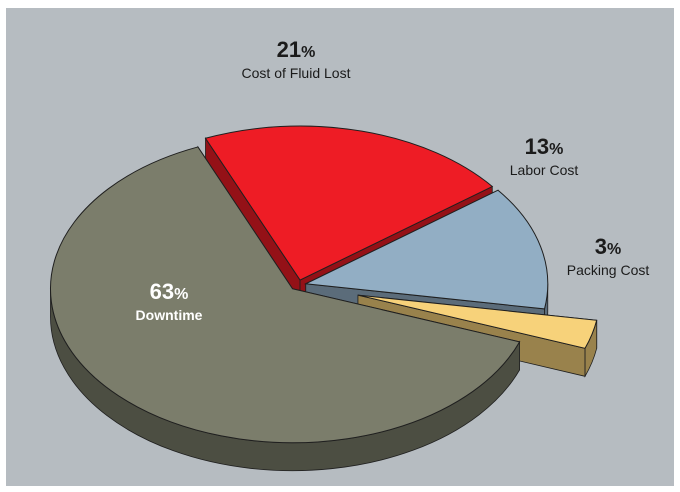  What do you see at coordinates (608, 270) in the screenshot?
I see `slice-name-packing-cost: Packing Cost` at bounding box center [608, 270].